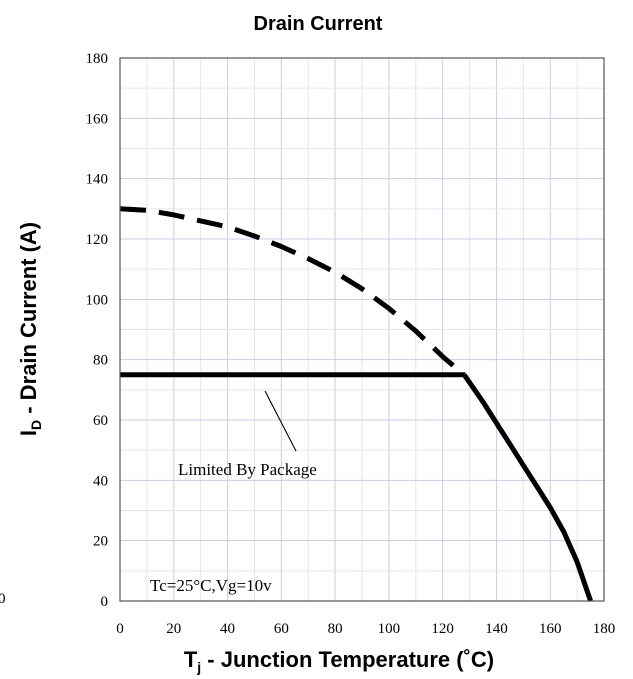  I want to click on x-tick-label: 140, so click(496, 629).